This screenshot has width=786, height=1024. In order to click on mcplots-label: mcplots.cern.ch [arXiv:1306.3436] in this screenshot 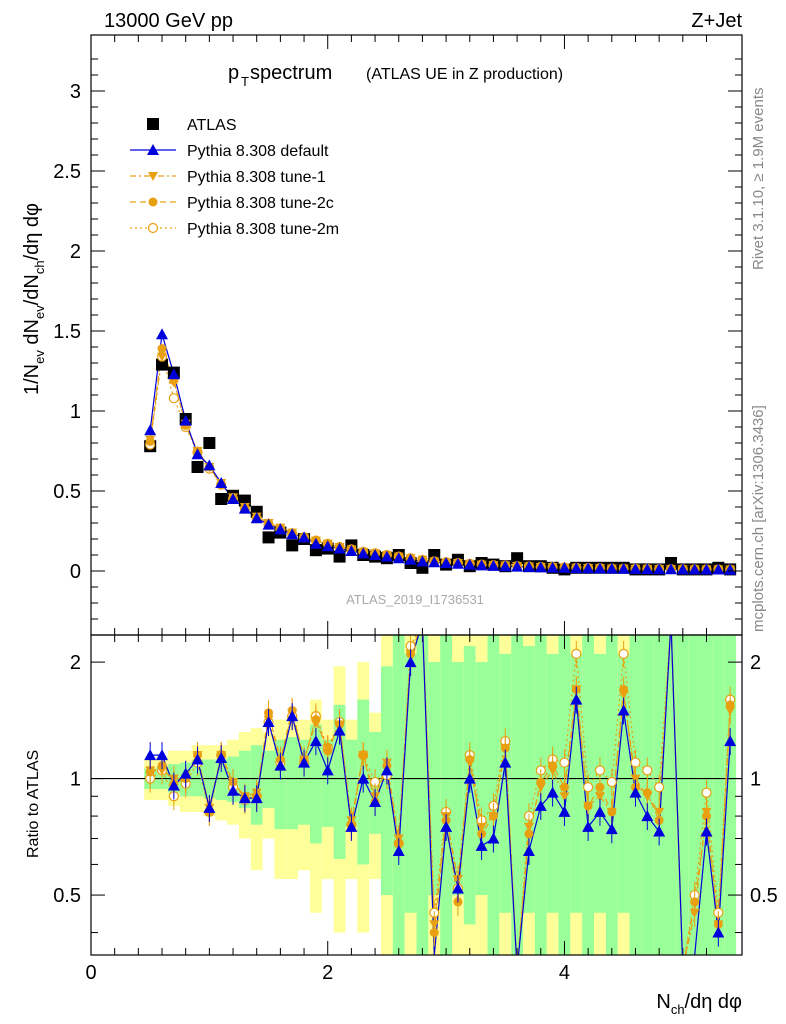, I will do `click(758, 518)`.